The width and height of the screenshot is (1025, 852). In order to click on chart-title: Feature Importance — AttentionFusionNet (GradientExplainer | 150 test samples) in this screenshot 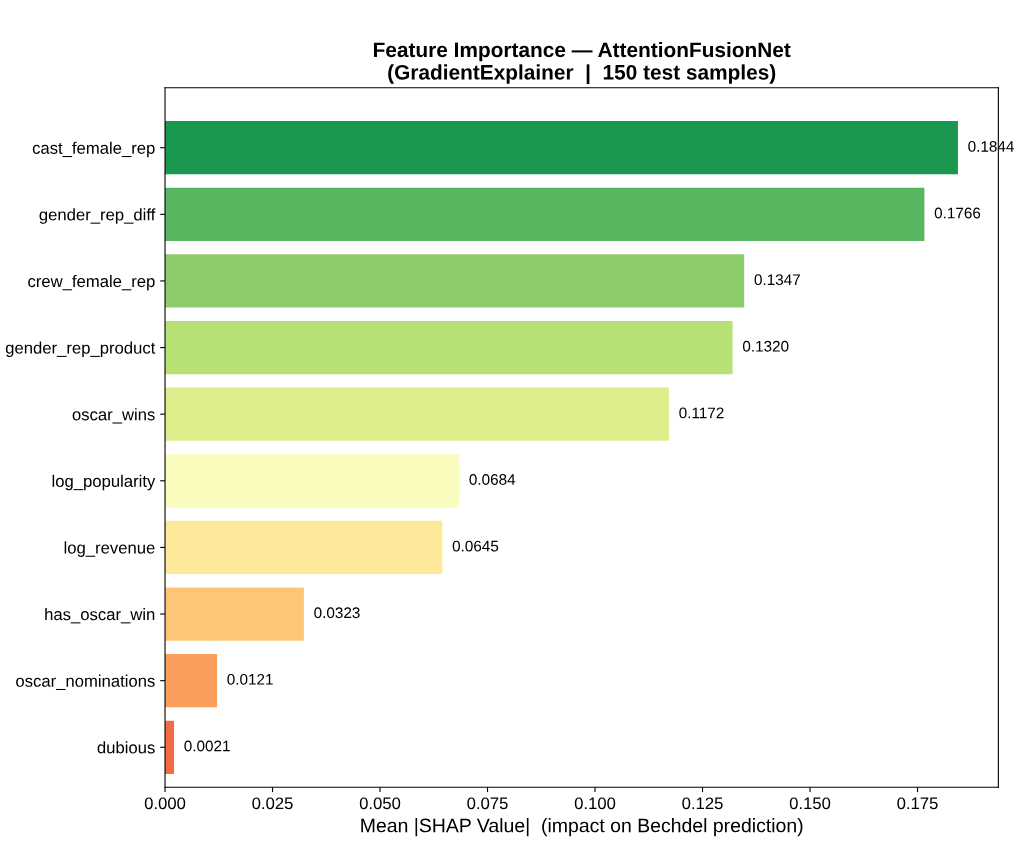, I will do `click(582, 63)`.